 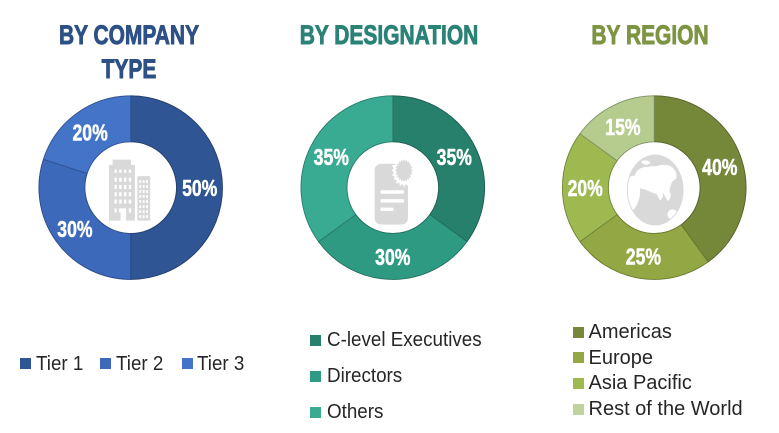 What do you see at coordinates (643, 257) in the screenshot?
I see `svg-text: 25%` at bounding box center [643, 257].